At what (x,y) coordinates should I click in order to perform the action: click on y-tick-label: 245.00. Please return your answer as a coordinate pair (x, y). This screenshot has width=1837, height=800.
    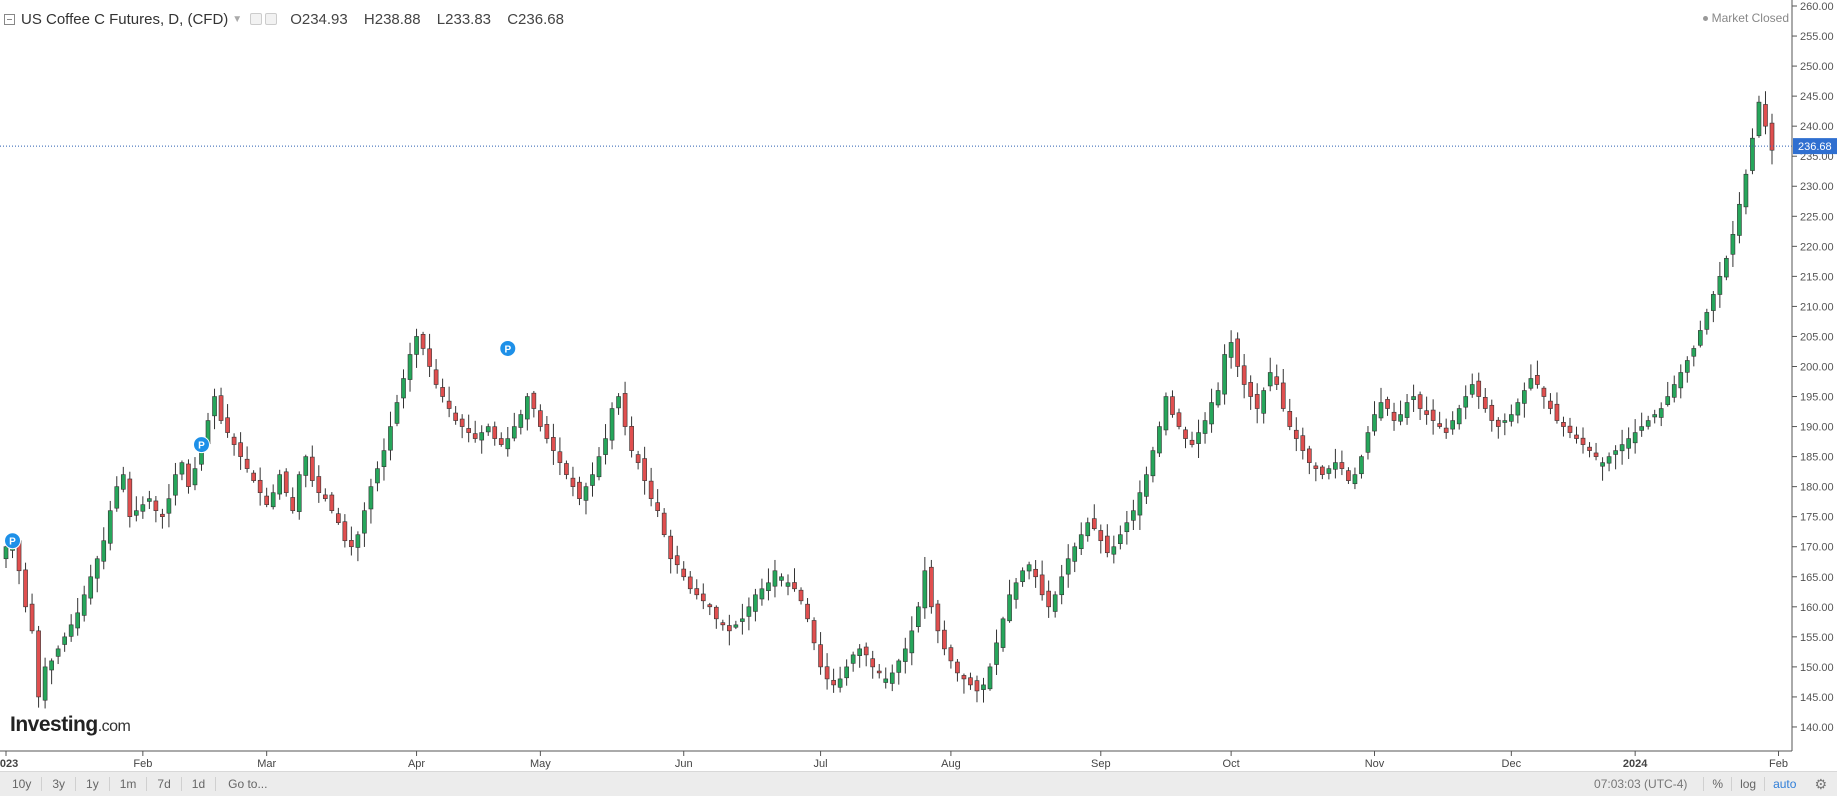
    Looking at the image, I should click on (1817, 97).